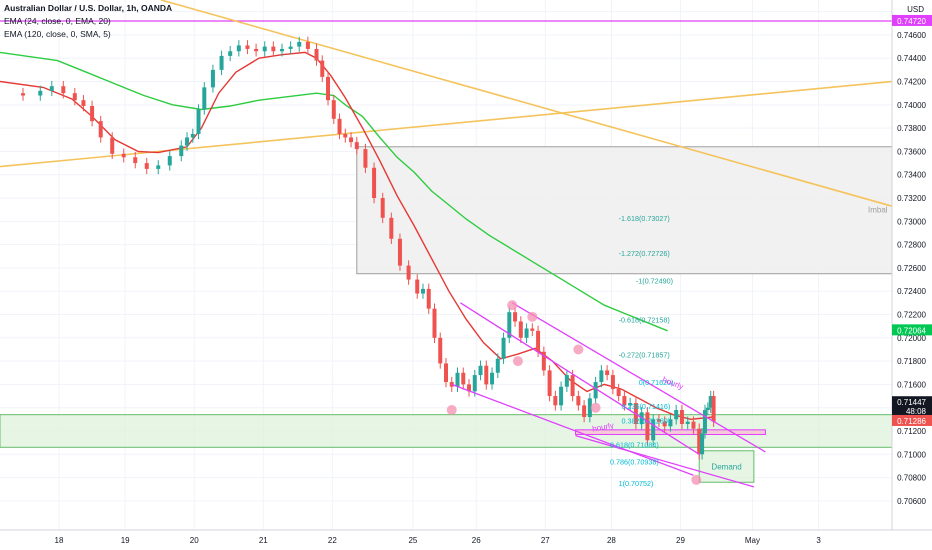  I want to click on demand-zone, so click(726, 466).